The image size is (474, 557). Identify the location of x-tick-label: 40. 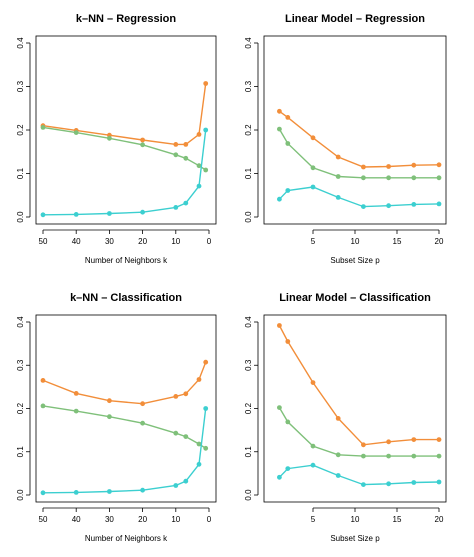
(76, 519).